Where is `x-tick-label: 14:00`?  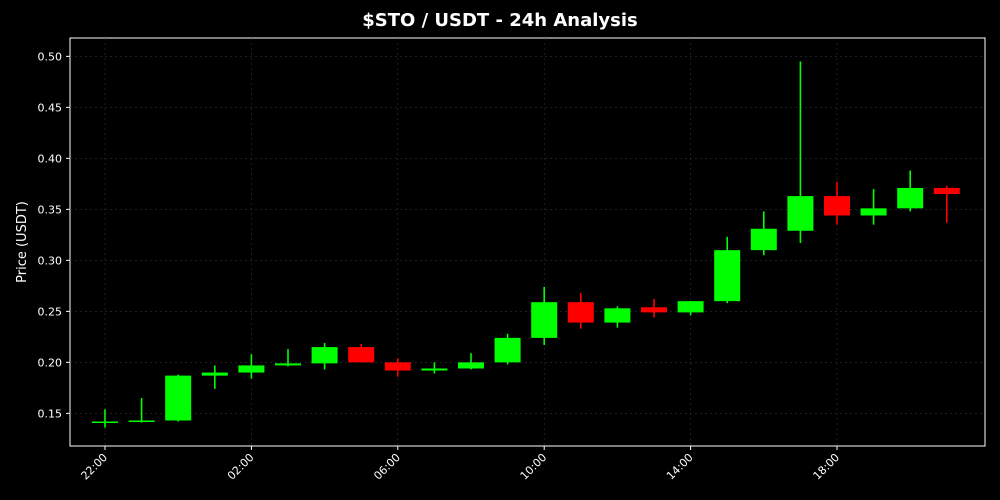 x-tick-label: 14:00 is located at coordinates (680, 467).